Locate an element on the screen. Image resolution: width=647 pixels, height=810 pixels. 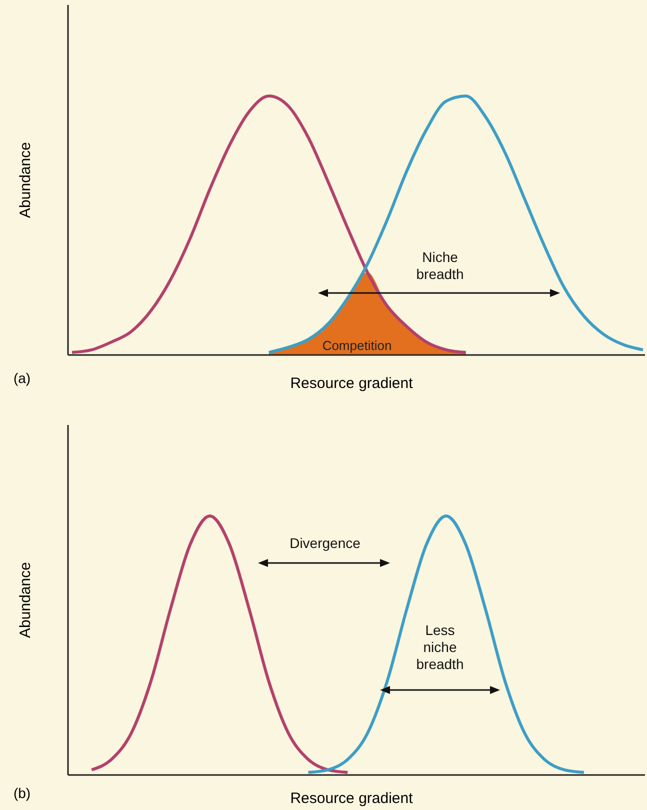
annotation: Divergence is located at coordinates (325, 543).